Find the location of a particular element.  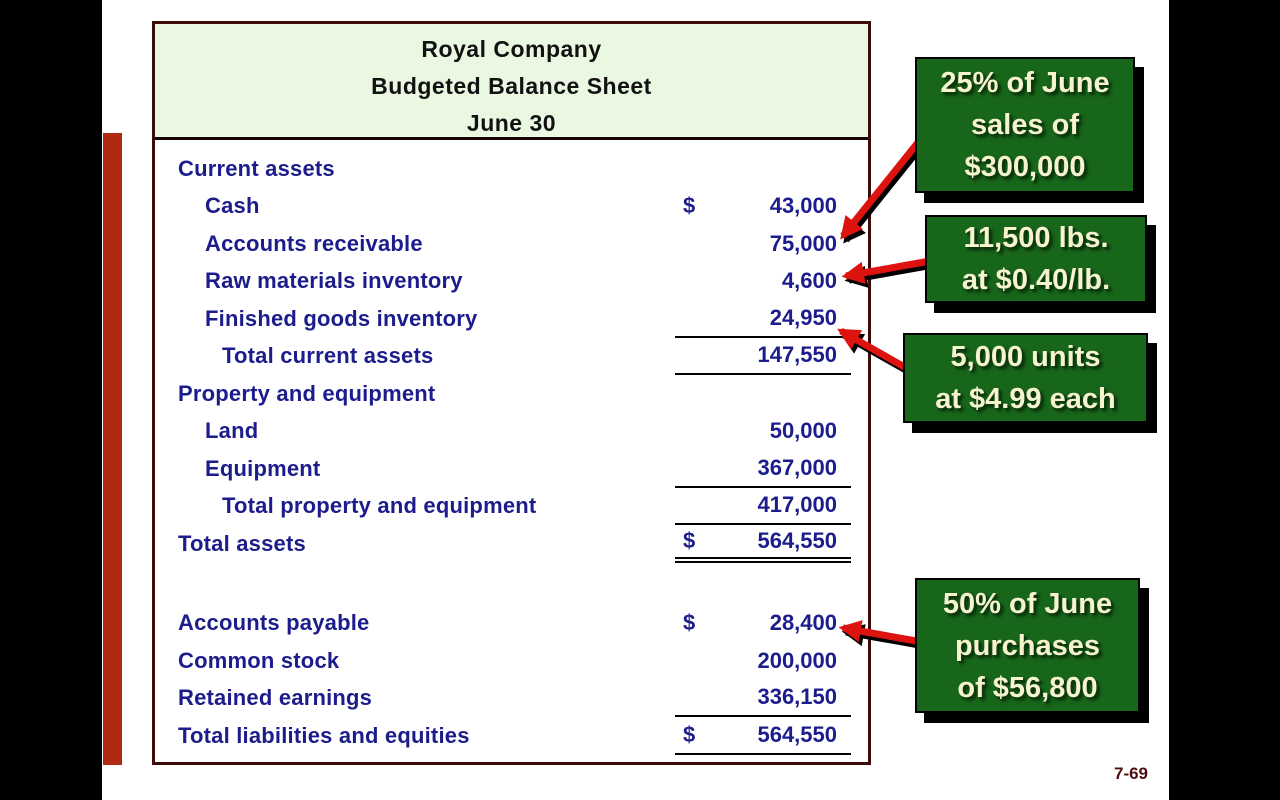

slide-page-number: 7-69 is located at coordinates (1131, 773).